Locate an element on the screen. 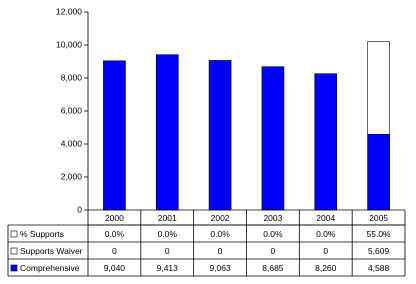 This screenshot has width=416, height=284. y-tick-label: 12,000 is located at coordinates (69, 11).